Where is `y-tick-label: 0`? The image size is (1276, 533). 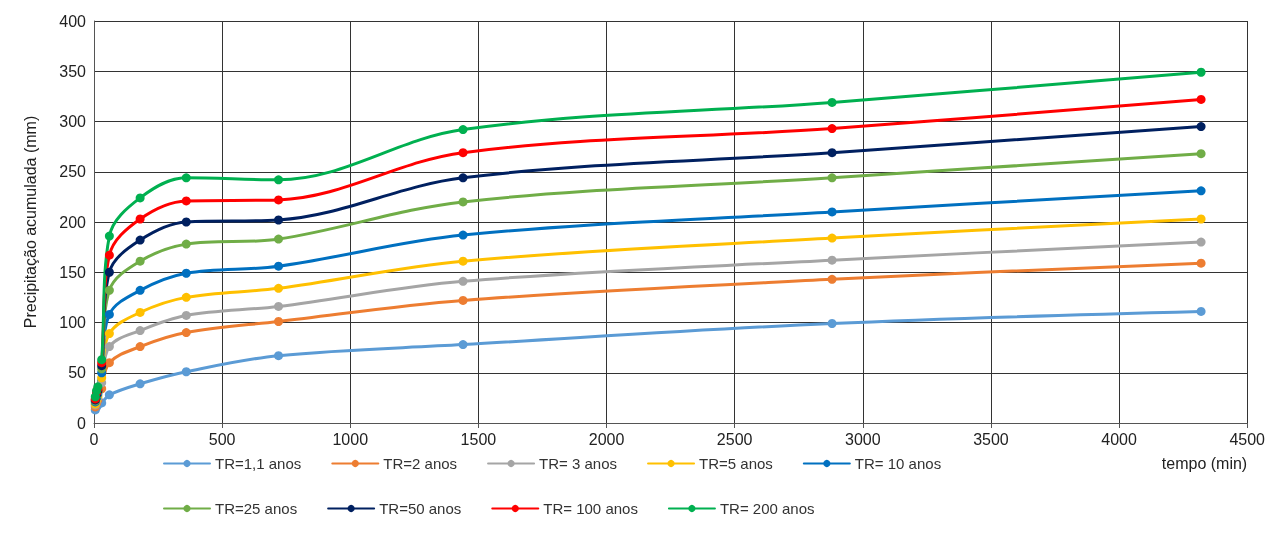
y-tick-label: 0 is located at coordinates (82, 423).